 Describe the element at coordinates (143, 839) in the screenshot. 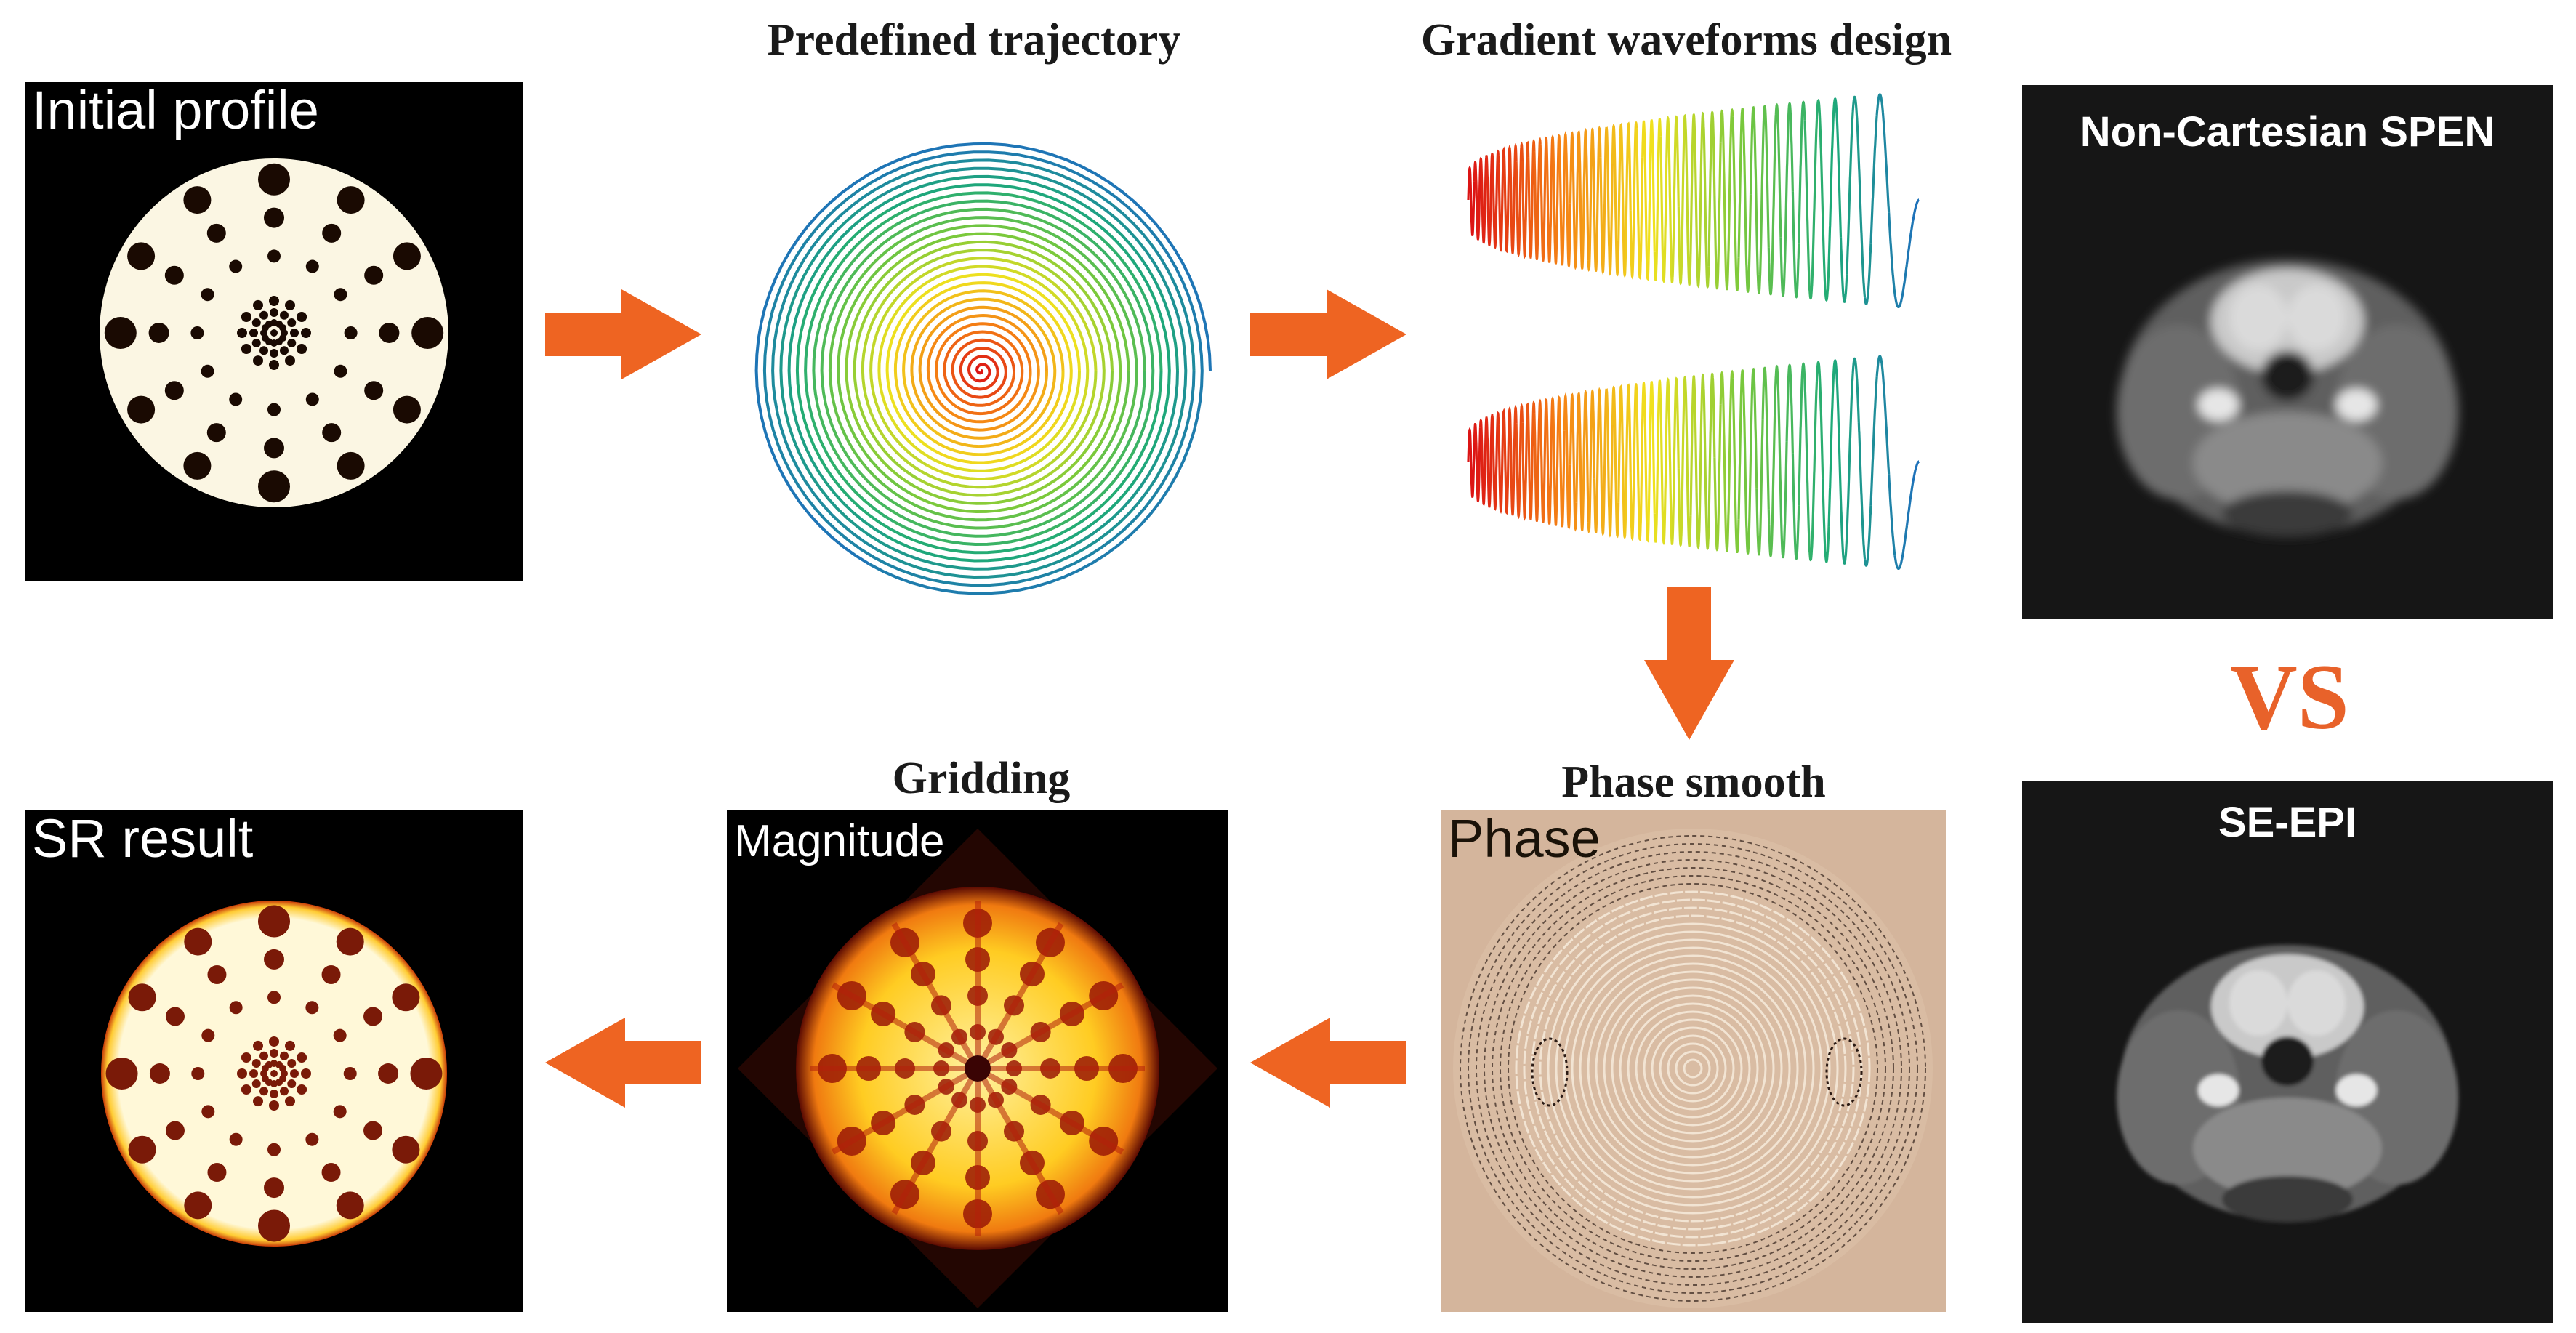

I see `sr-result-label: SR result` at that location.